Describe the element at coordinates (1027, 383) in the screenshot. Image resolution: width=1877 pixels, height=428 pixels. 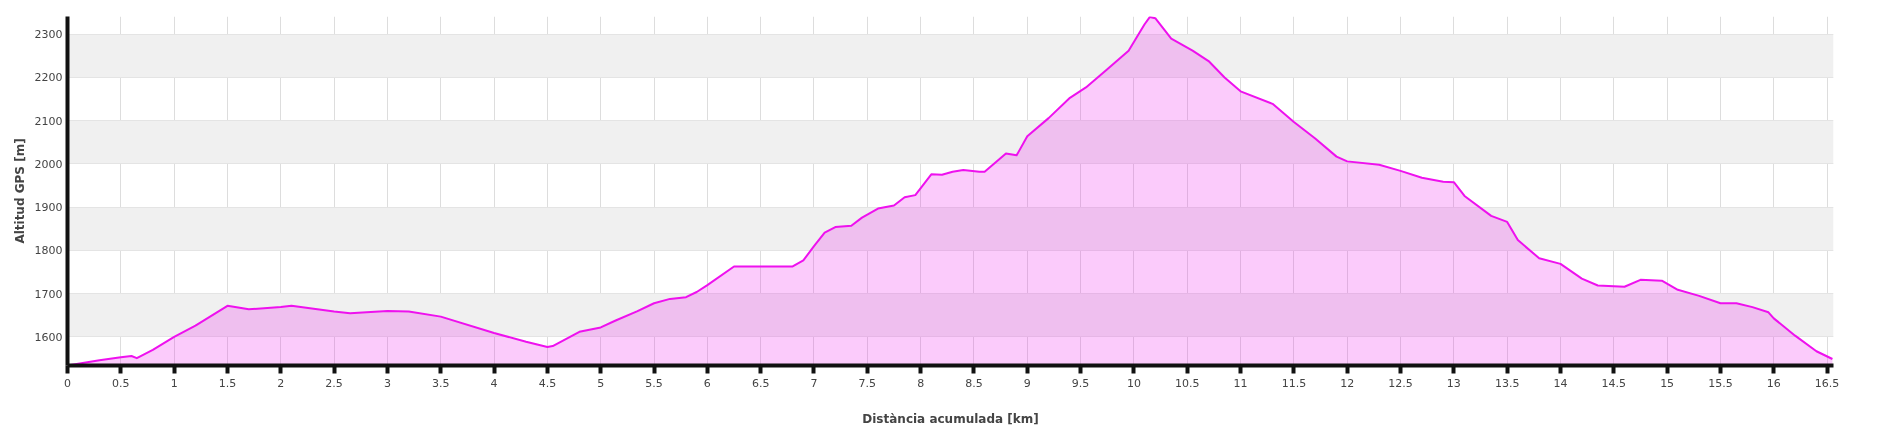
I see `x-tick-label: 9` at that location.